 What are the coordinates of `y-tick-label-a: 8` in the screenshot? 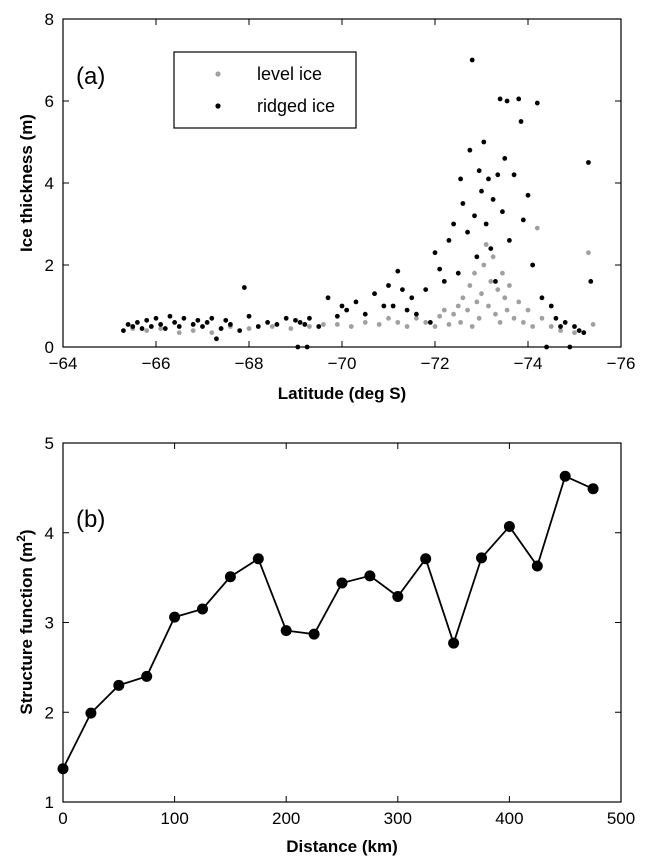 It's located at (49, 19).